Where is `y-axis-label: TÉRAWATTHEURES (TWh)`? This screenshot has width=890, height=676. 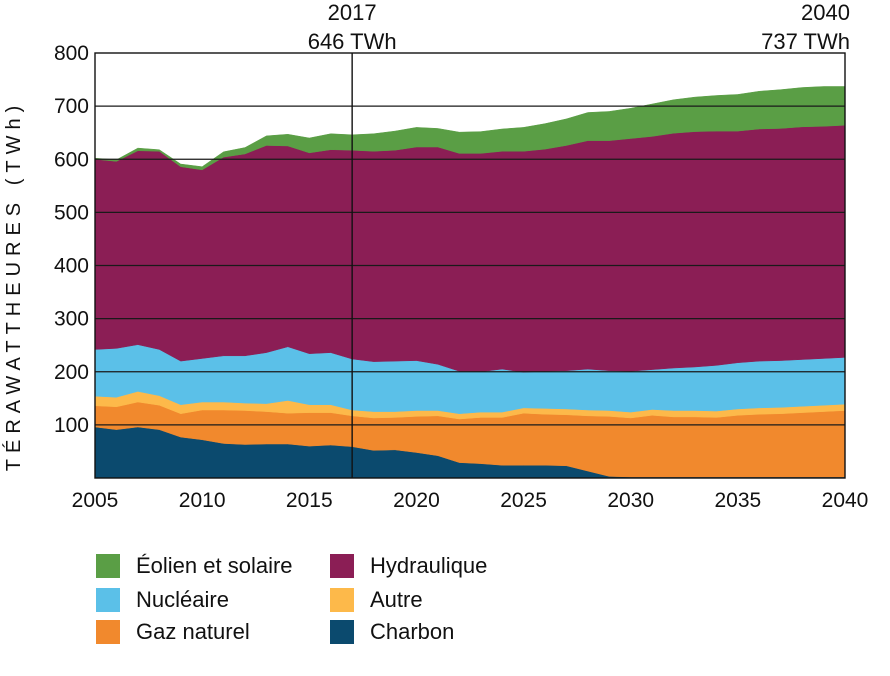 y-axis-label: TÉRAWATTHEURES (TWh) is located at coordinates (13, 285).